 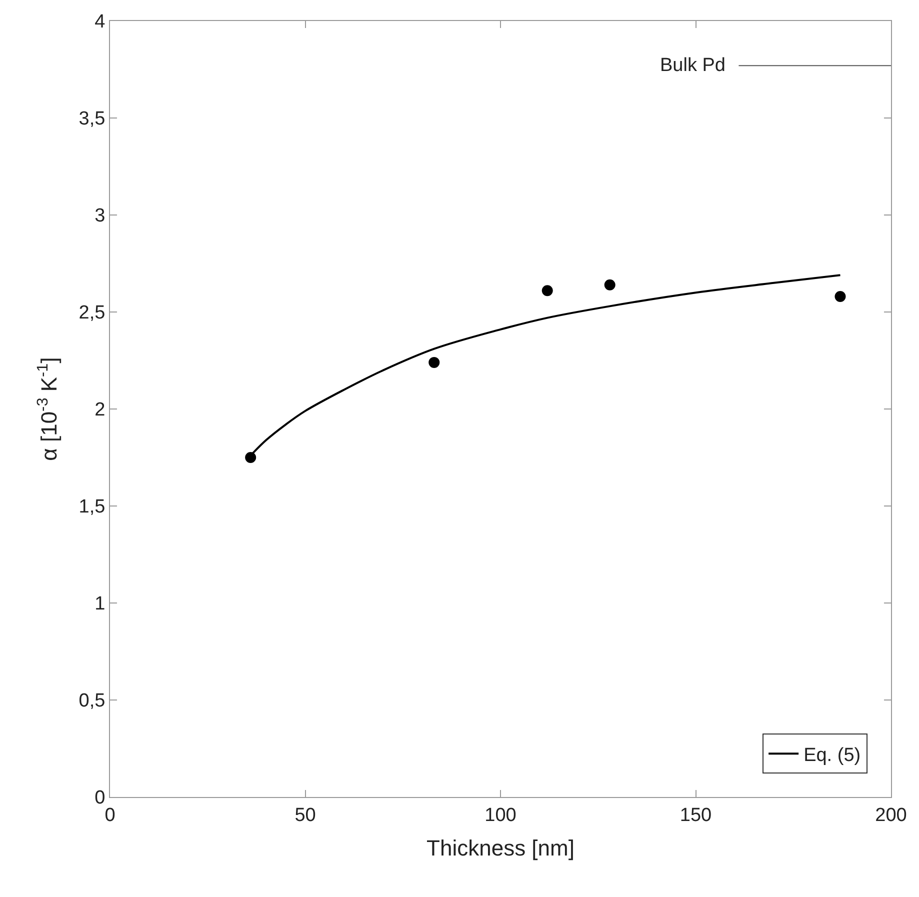 I want to click on y-tick-label: 0,5, so click(x=92, y=701).